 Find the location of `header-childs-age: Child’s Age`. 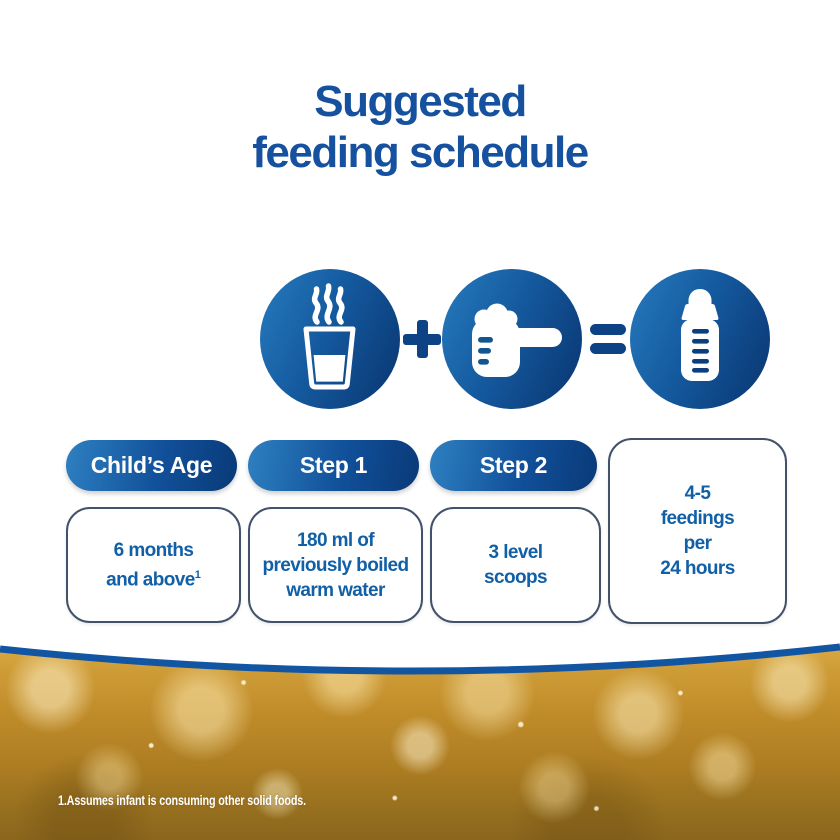

header-childs-age: Child’s Age is located at coordinates (151, 465).